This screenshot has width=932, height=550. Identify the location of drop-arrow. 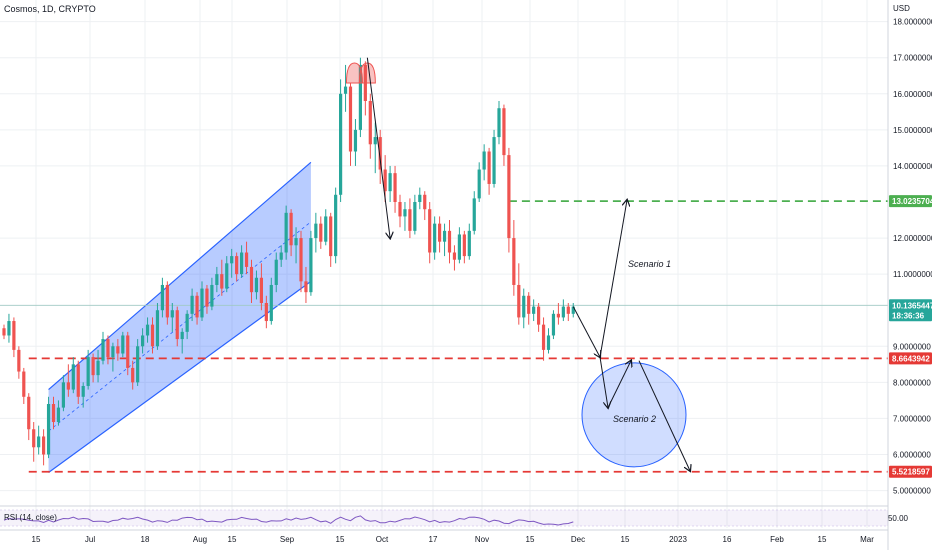
(378, 147).